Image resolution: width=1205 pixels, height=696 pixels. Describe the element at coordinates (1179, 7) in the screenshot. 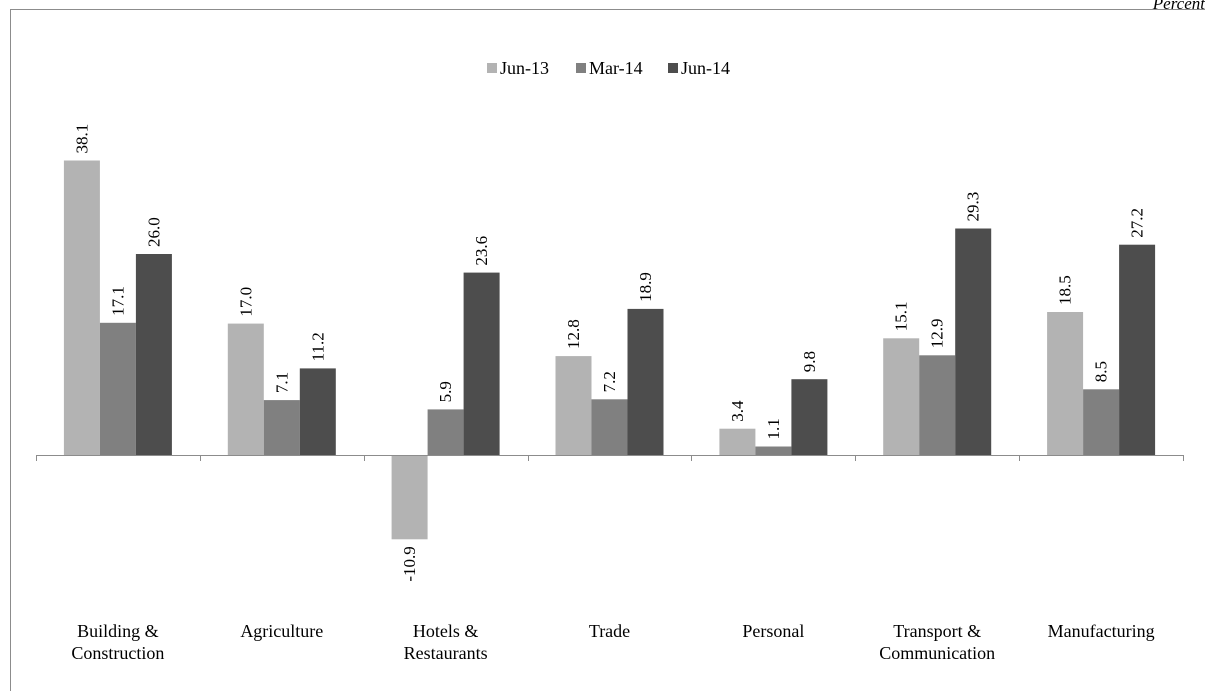

I see `unit-label: Percent` at that location.